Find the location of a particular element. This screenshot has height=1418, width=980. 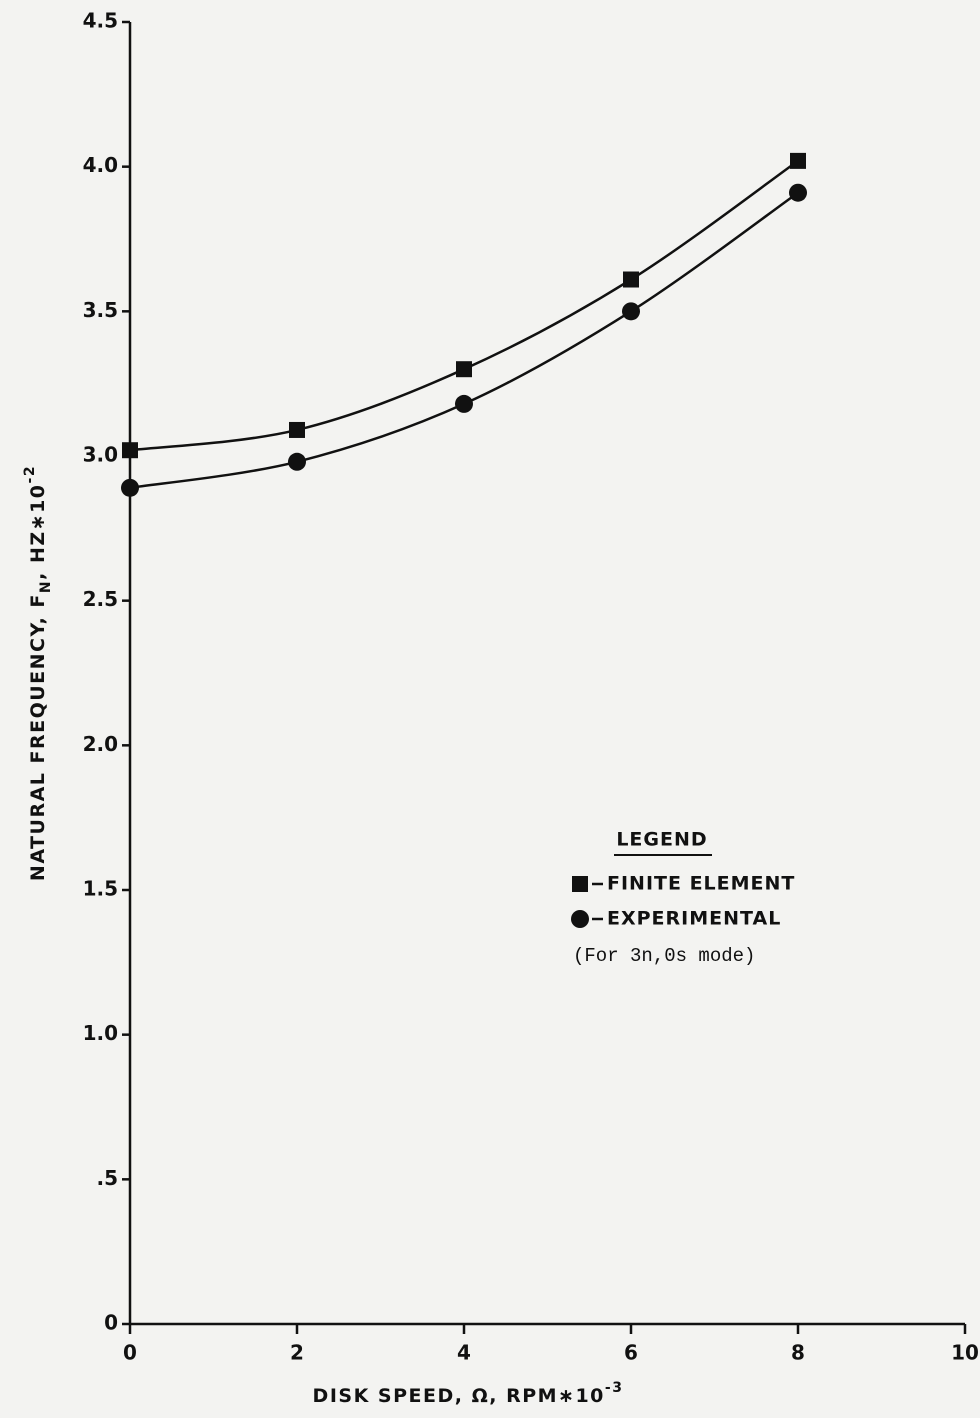

label-text: , HZ∗10 is located at coordinates (38, 531).